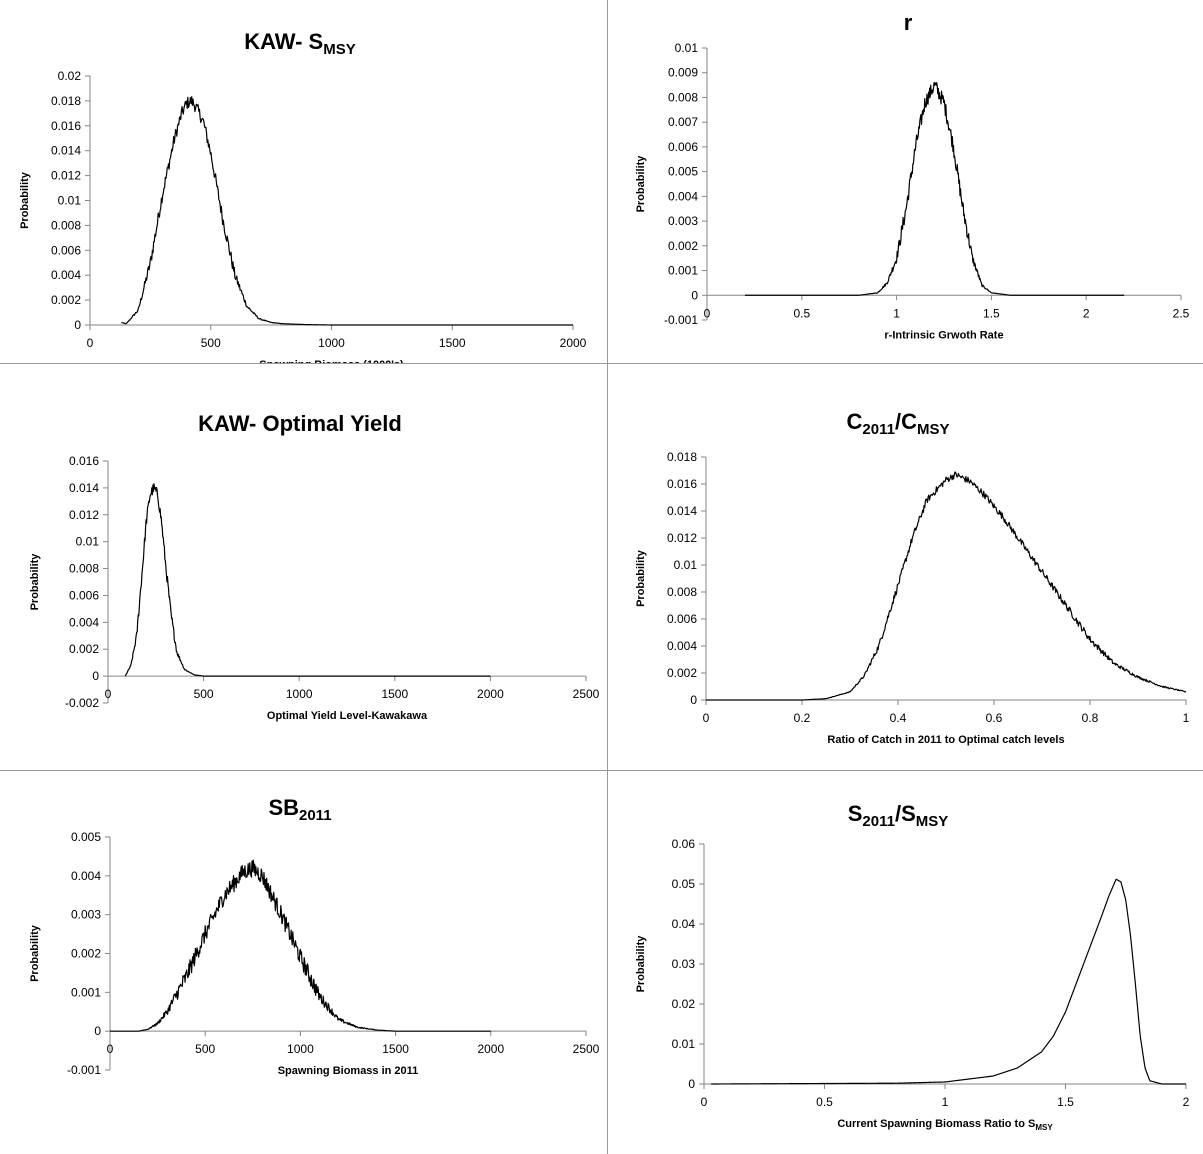 The image size is (1203, 1154). Describe the element at coordinates (684, 844) in the screenshot. I see `y-tick-label: 0.06` at that location.